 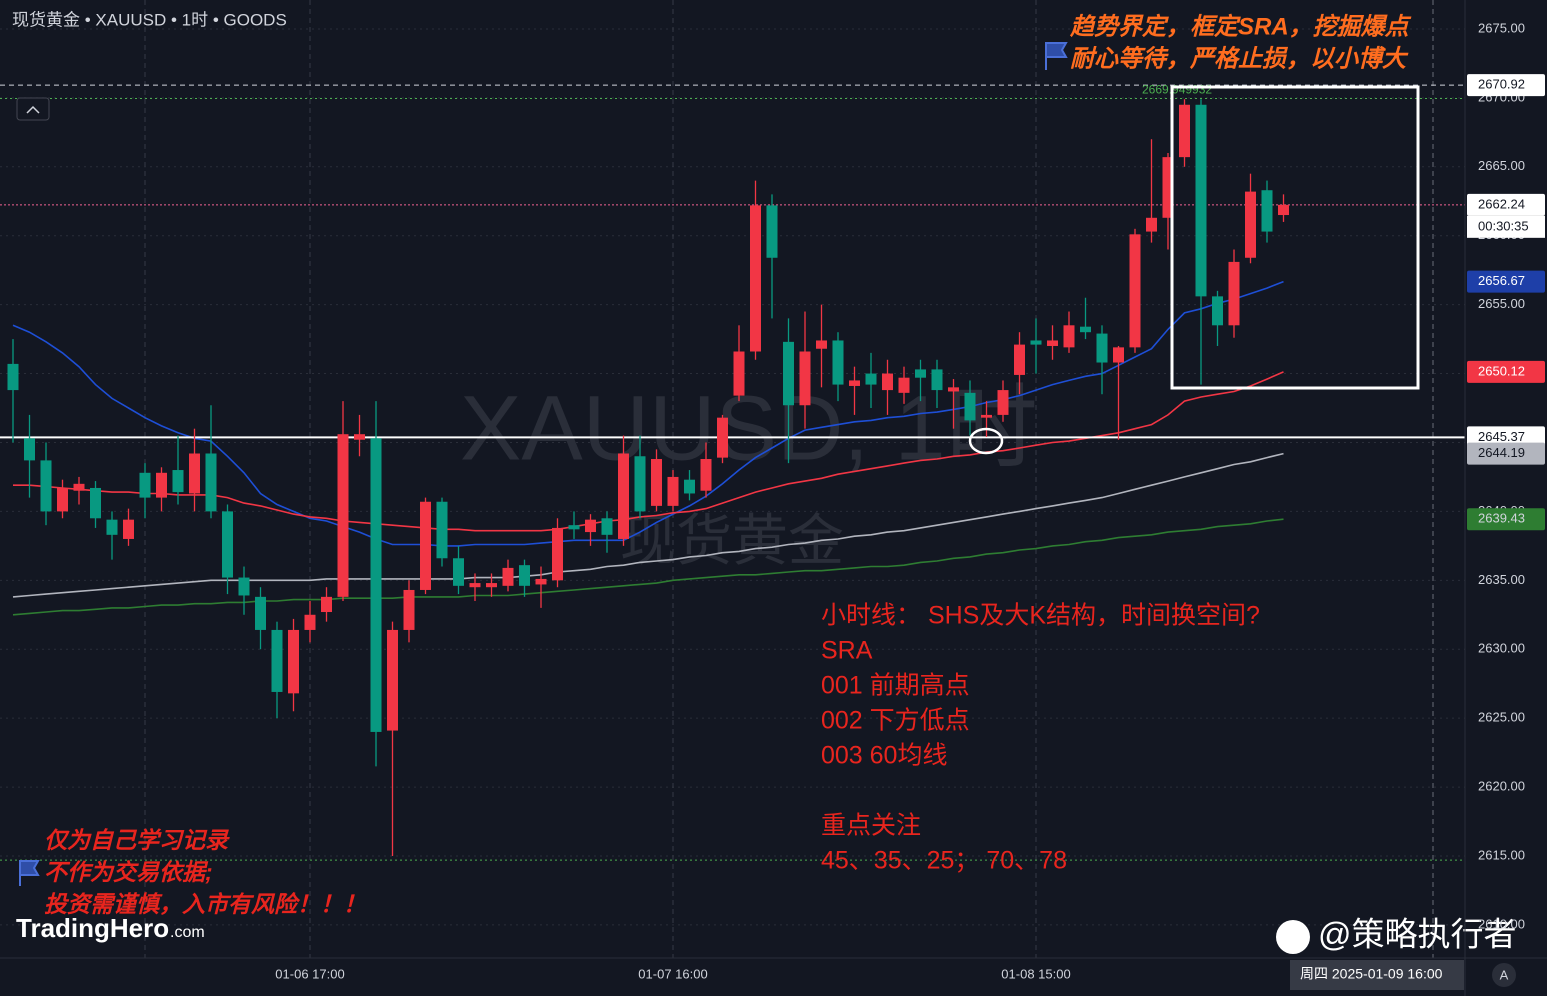 I want to click on note-top: 耐心等待，严格止损，以小博大, so click(x=1239, y=58).